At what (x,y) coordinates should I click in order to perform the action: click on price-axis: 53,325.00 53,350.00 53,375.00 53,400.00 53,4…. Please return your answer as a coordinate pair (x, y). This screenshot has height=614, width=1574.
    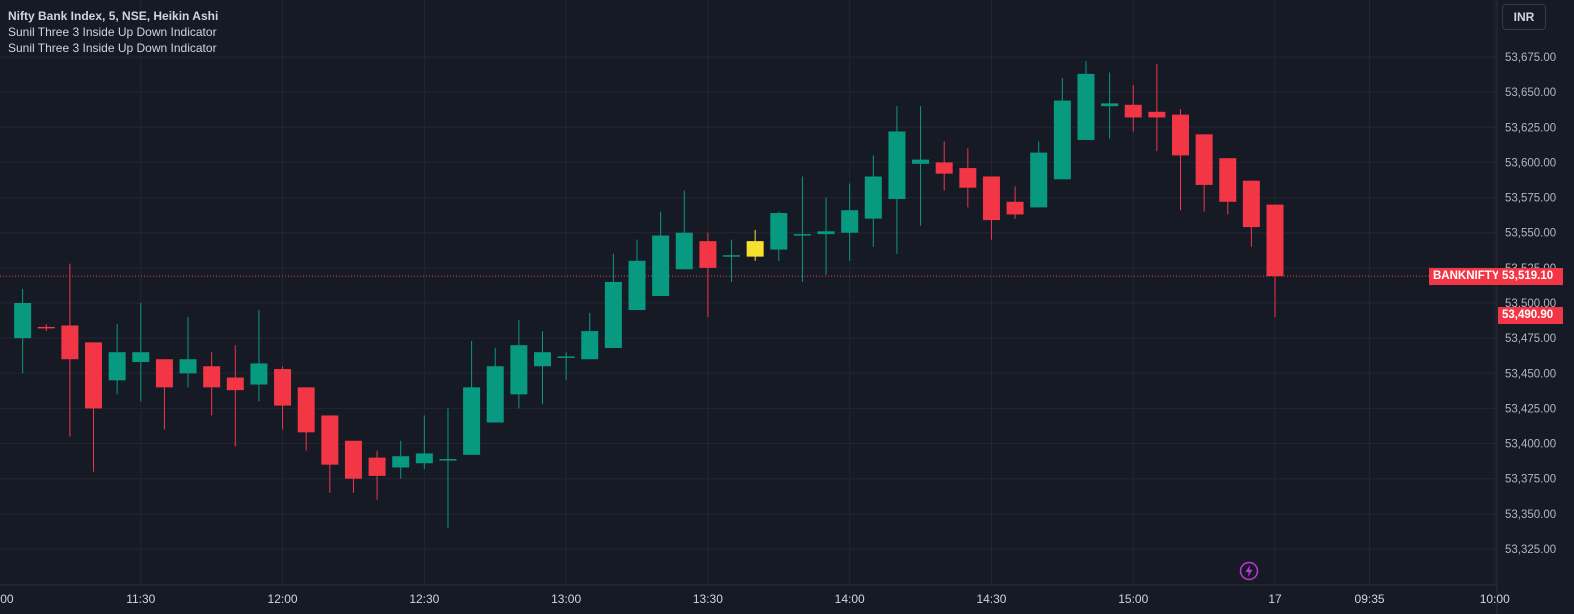
    Looking at the image, I should click on (1526, 307).